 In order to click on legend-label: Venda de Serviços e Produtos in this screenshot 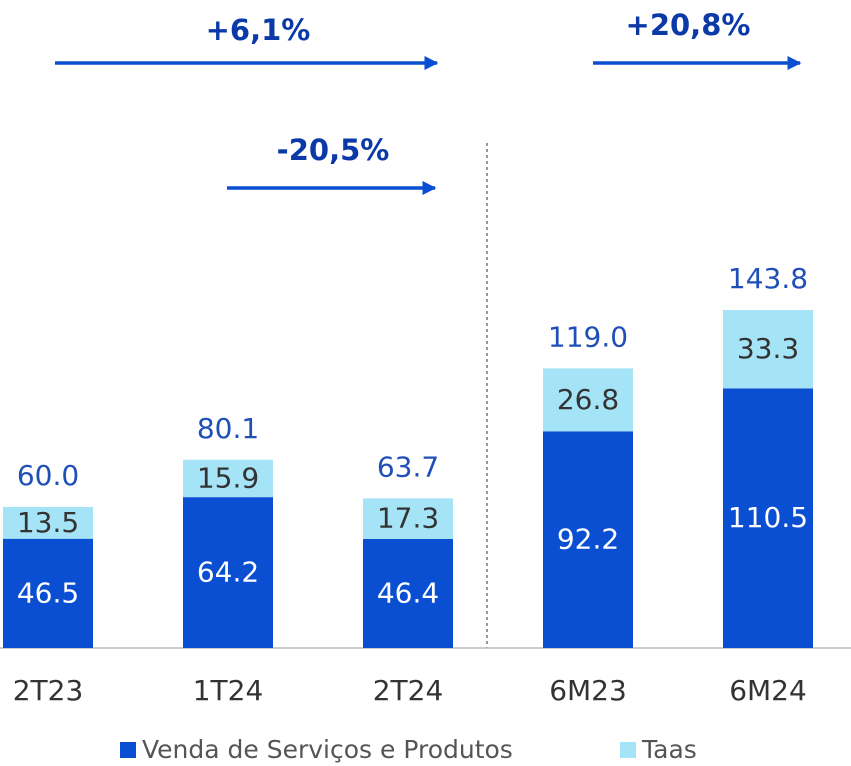, I will do `click(327, 749)`.